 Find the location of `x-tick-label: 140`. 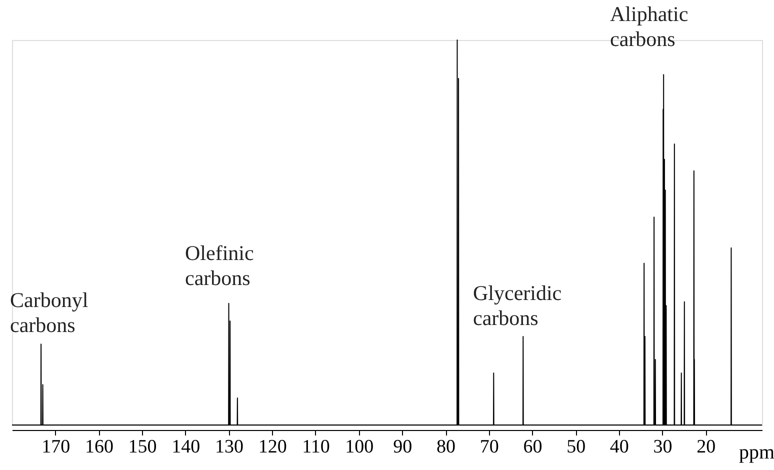

x-tick-label: 140 is located at coordinates (186, 447).